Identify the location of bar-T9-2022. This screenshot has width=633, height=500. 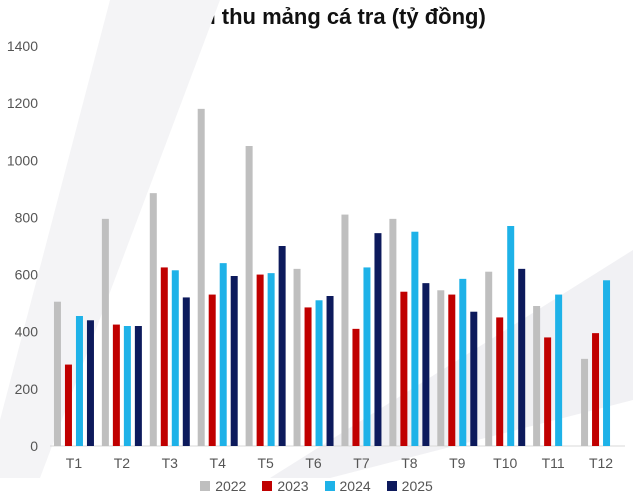
(441, 368).